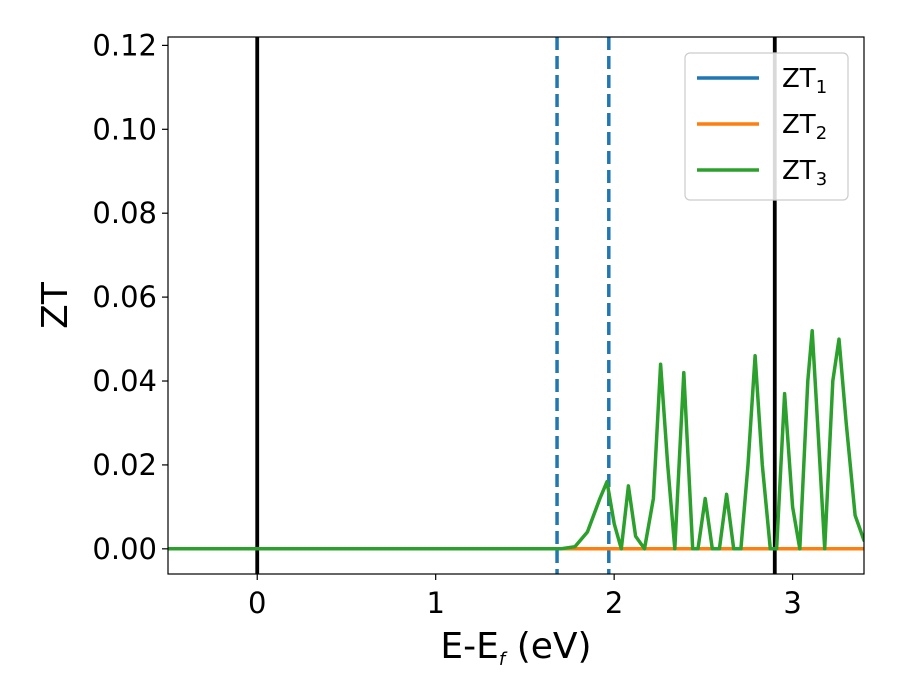 This screenshot has width=900, height=700. I want to click on y-tick-label: 0.12, so click(124, 45).